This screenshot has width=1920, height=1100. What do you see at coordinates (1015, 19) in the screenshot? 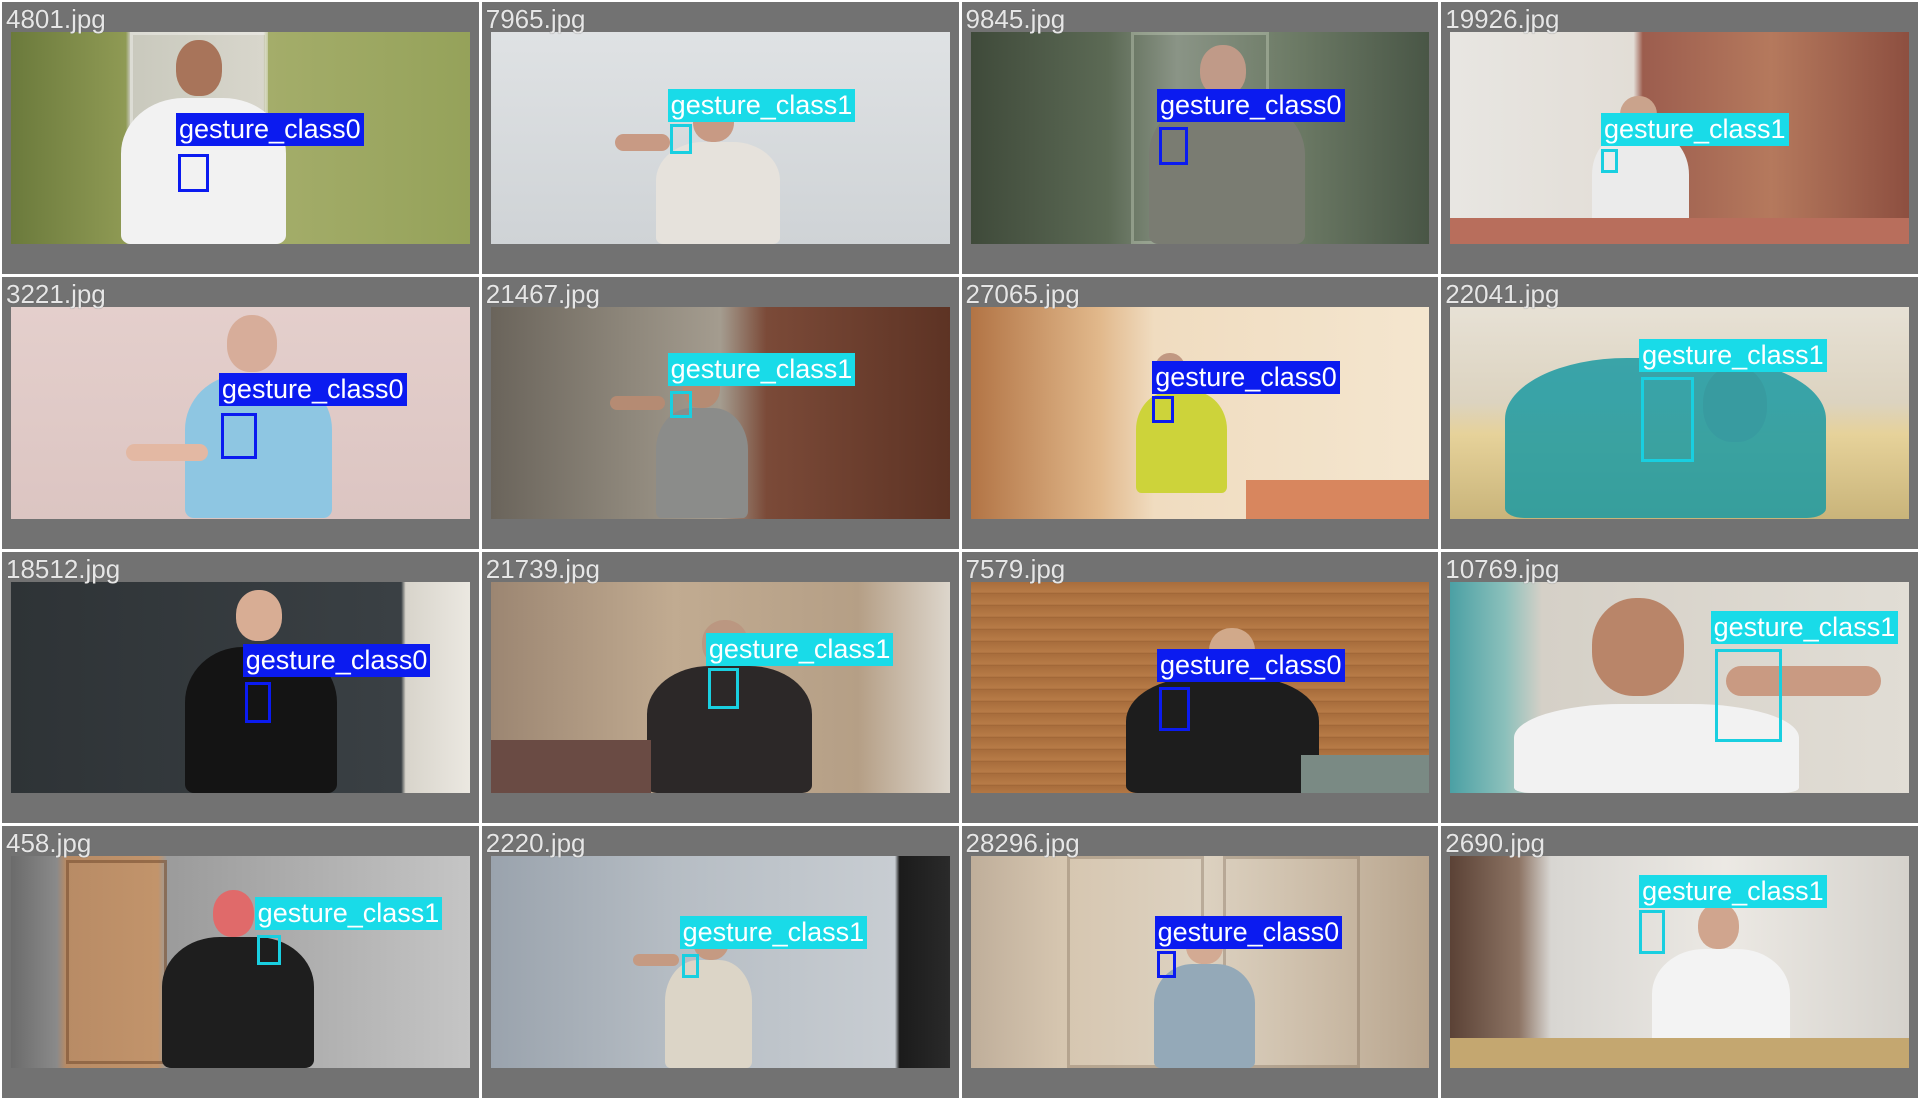
I see `file-name: 9845.jpg` at bounding box center [1015, 19].